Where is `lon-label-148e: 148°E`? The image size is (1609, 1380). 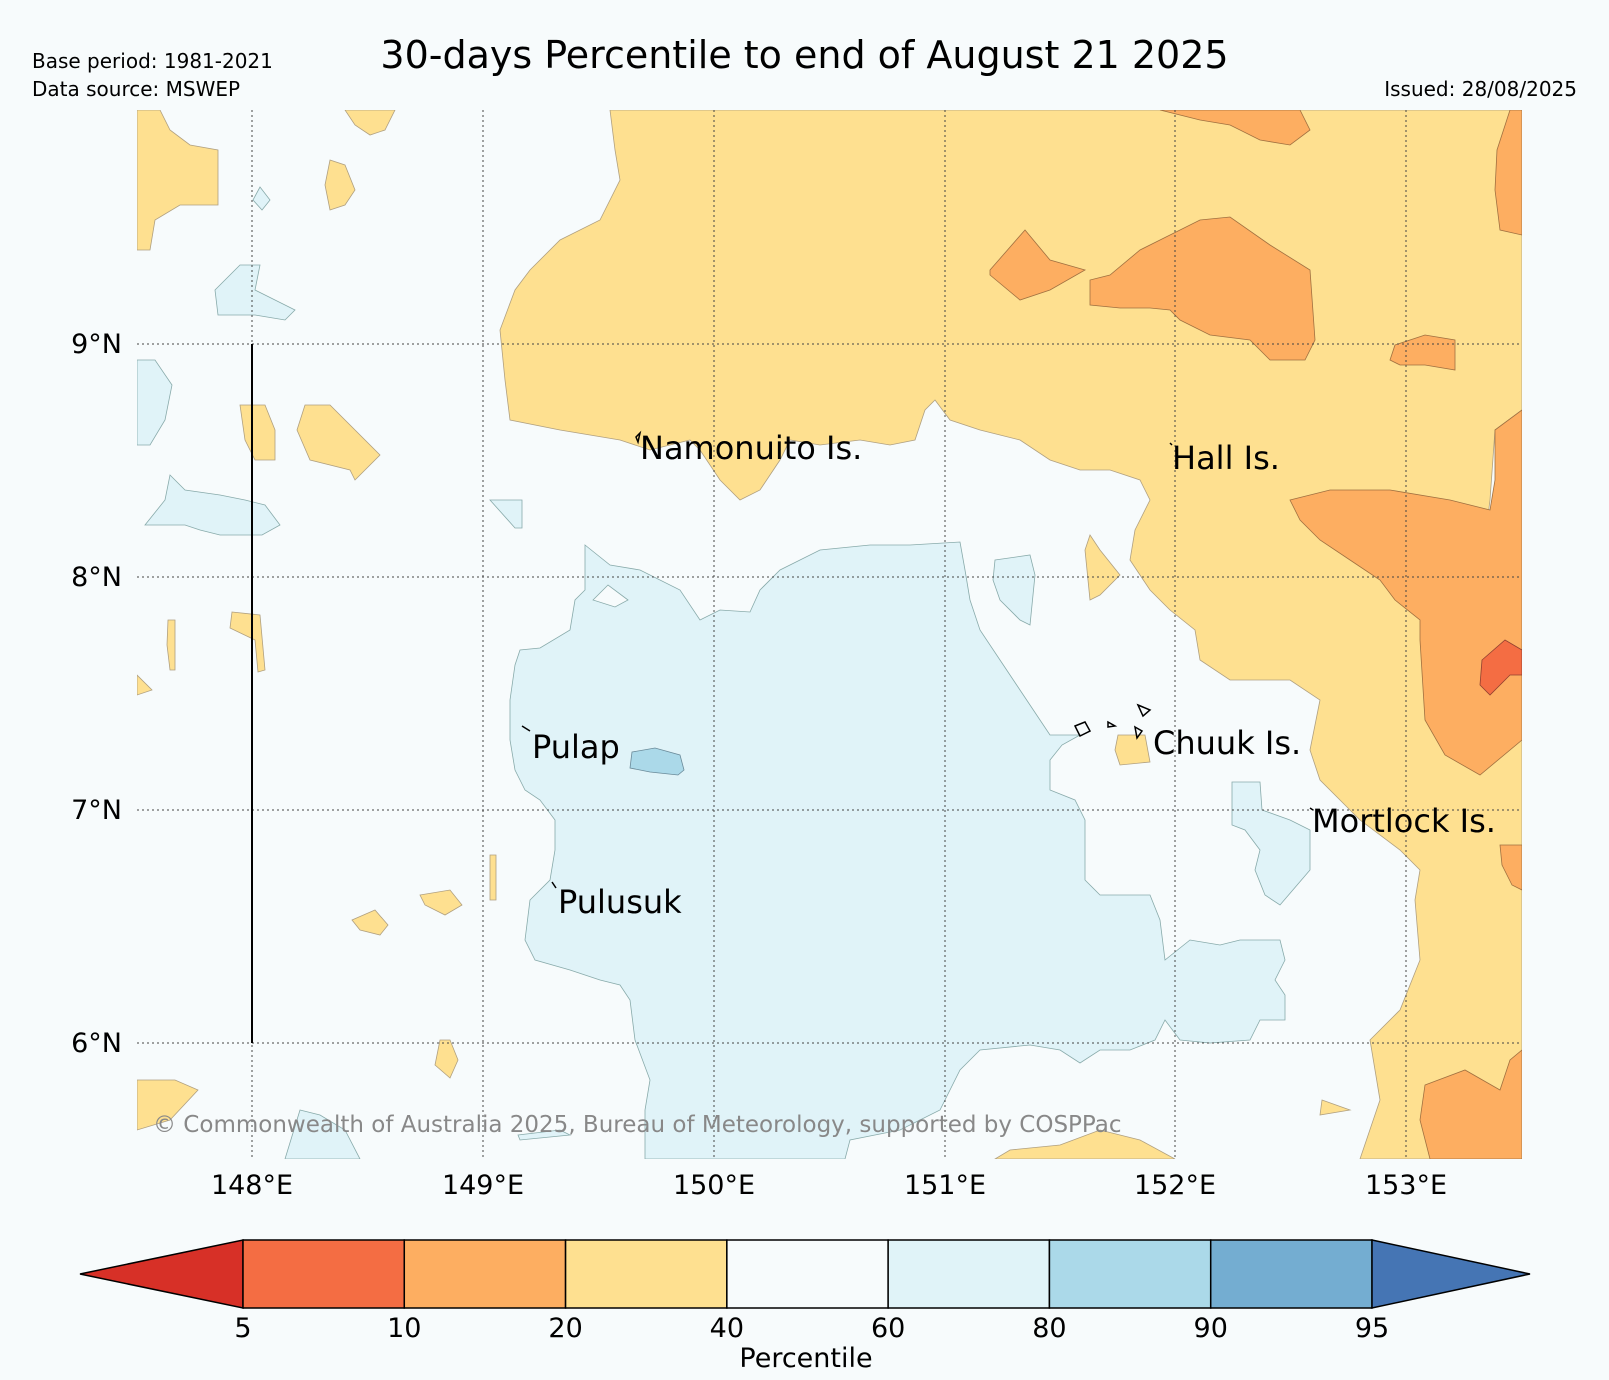
lon-label-148e: 148°E is located at coordinates (252, 1185).